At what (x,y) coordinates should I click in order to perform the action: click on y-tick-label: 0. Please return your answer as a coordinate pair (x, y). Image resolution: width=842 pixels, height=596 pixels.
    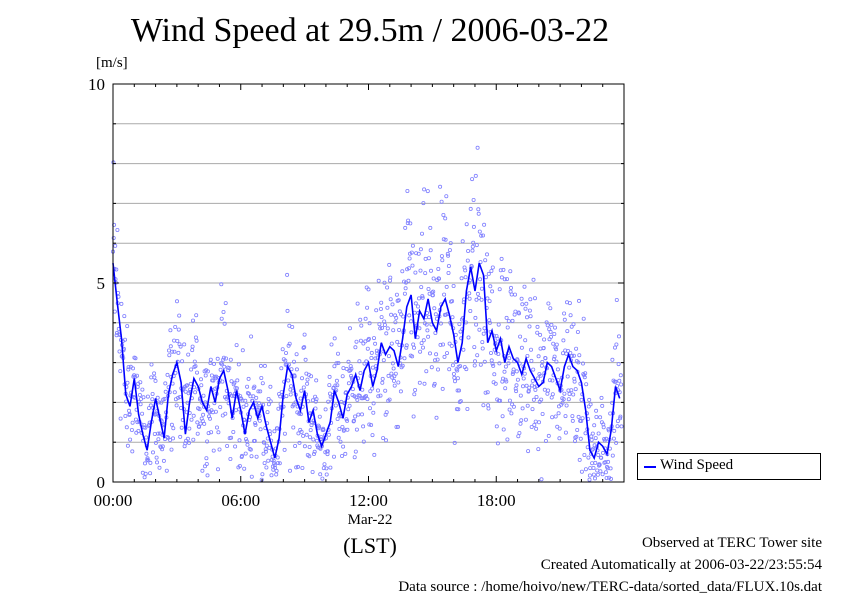
    Looking at the image, I should click on (101, 482).